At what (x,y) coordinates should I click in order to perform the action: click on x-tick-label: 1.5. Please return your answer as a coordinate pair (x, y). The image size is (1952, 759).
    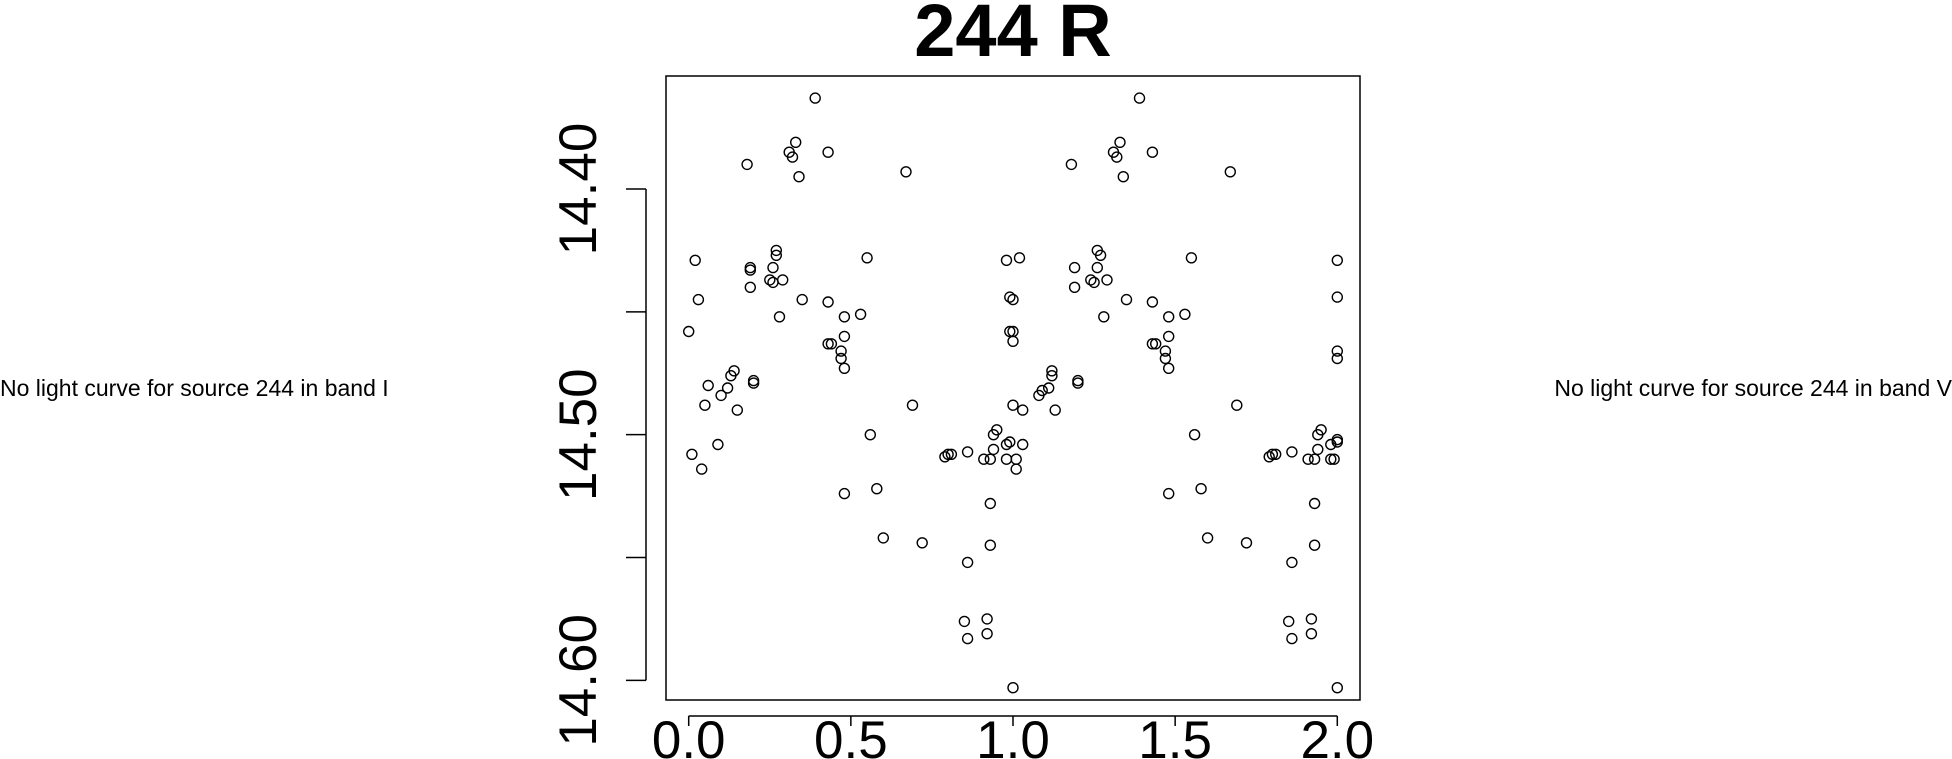
    Looking at the image, I should click on (1175, 735).